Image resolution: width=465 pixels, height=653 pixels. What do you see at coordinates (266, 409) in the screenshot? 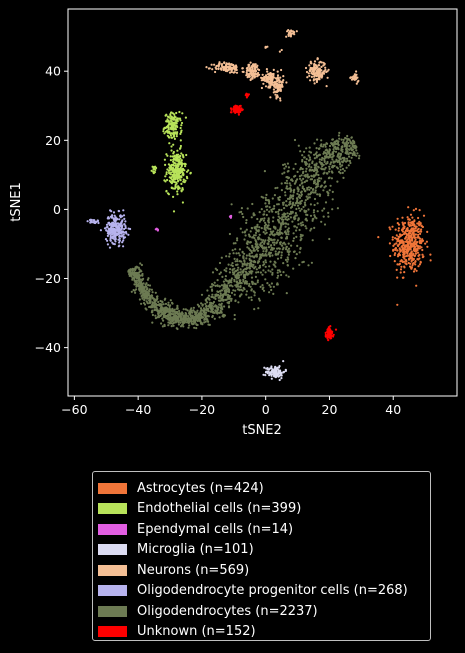
I see `x-tick-label: 0` at bounding box center [266, 409].